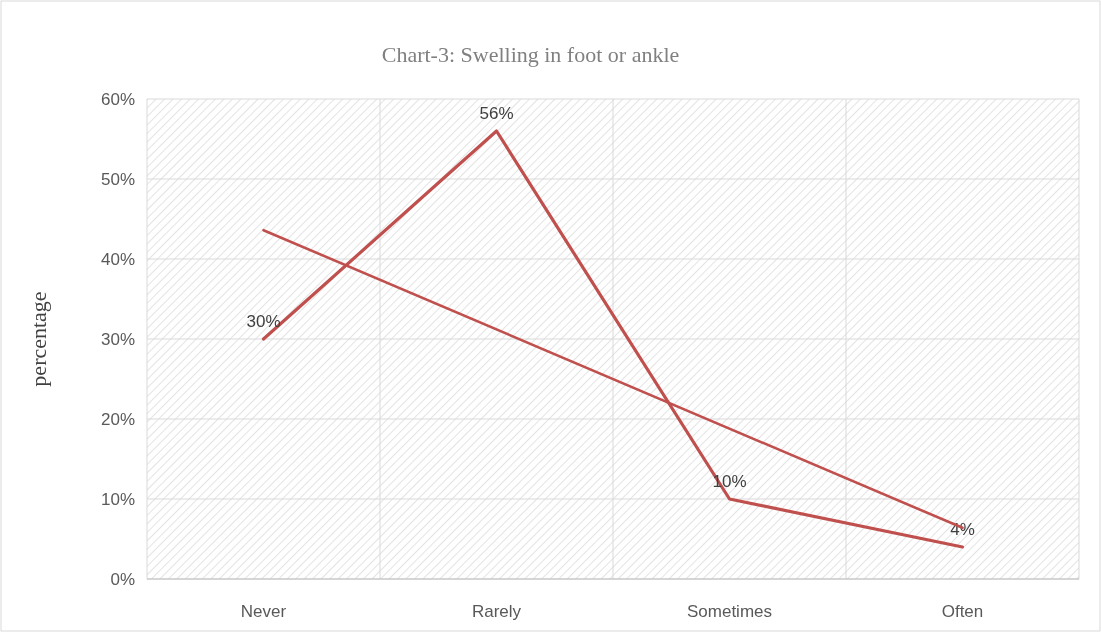 The width and height of the screenshot is (1101, 632). I want to click on y-tick-label: 20%, so click(117, 419).